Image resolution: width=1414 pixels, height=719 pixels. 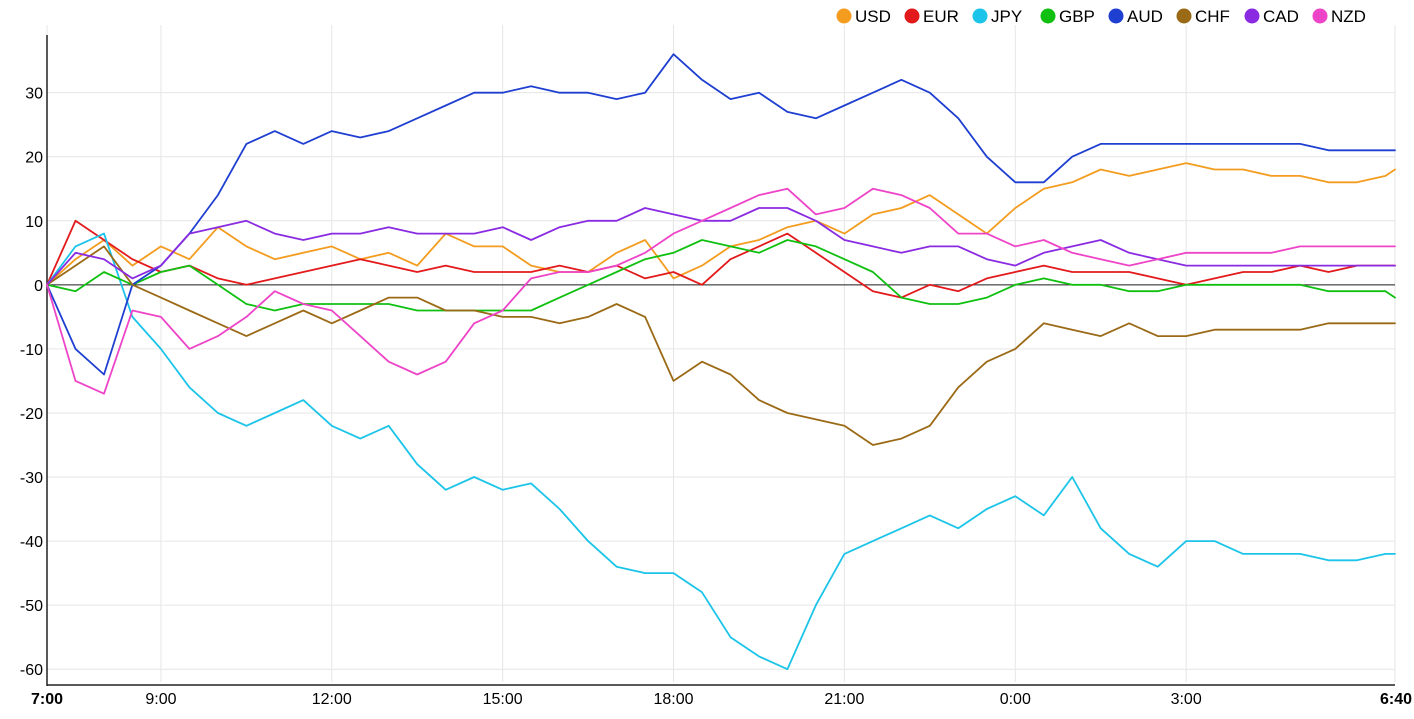 I want to click on legend: USD EUR JPY GBP AUD CHF CAD NZD, so click(x=1101, y=16).